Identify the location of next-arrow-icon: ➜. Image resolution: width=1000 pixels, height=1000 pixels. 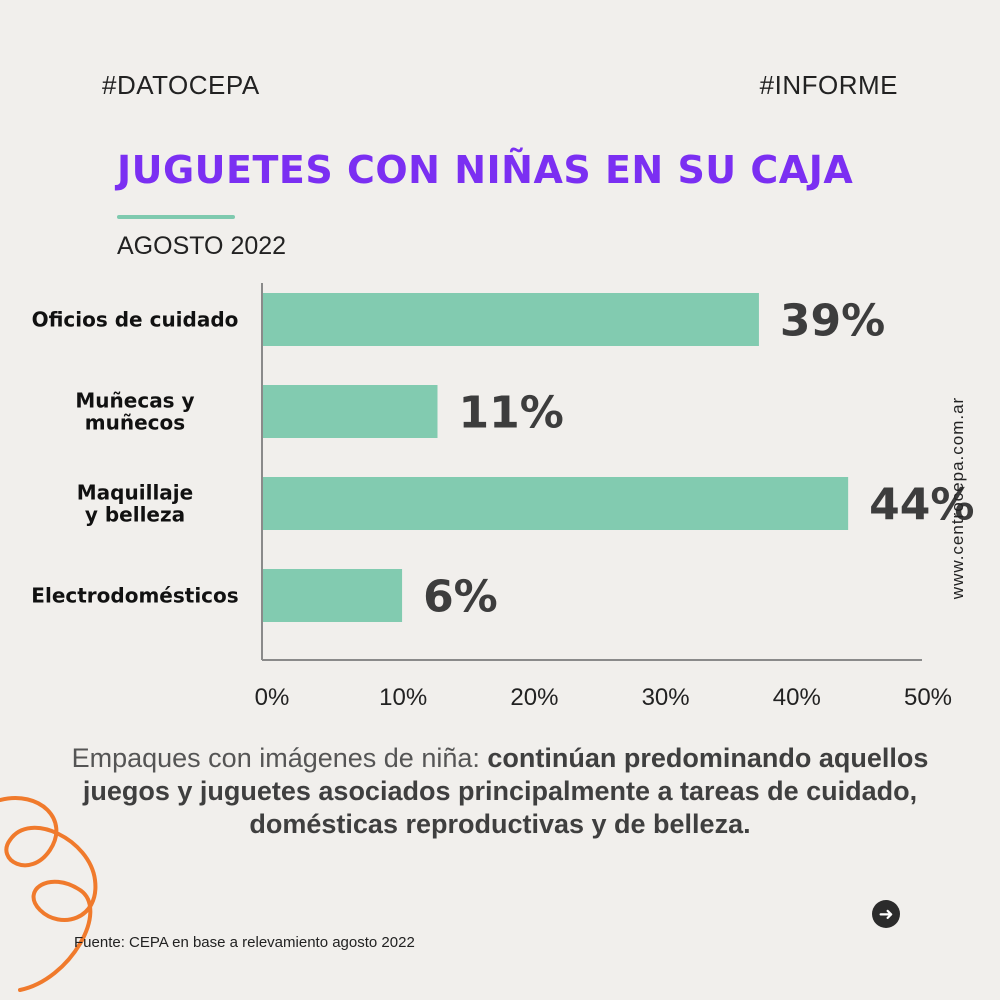
(886, 914).